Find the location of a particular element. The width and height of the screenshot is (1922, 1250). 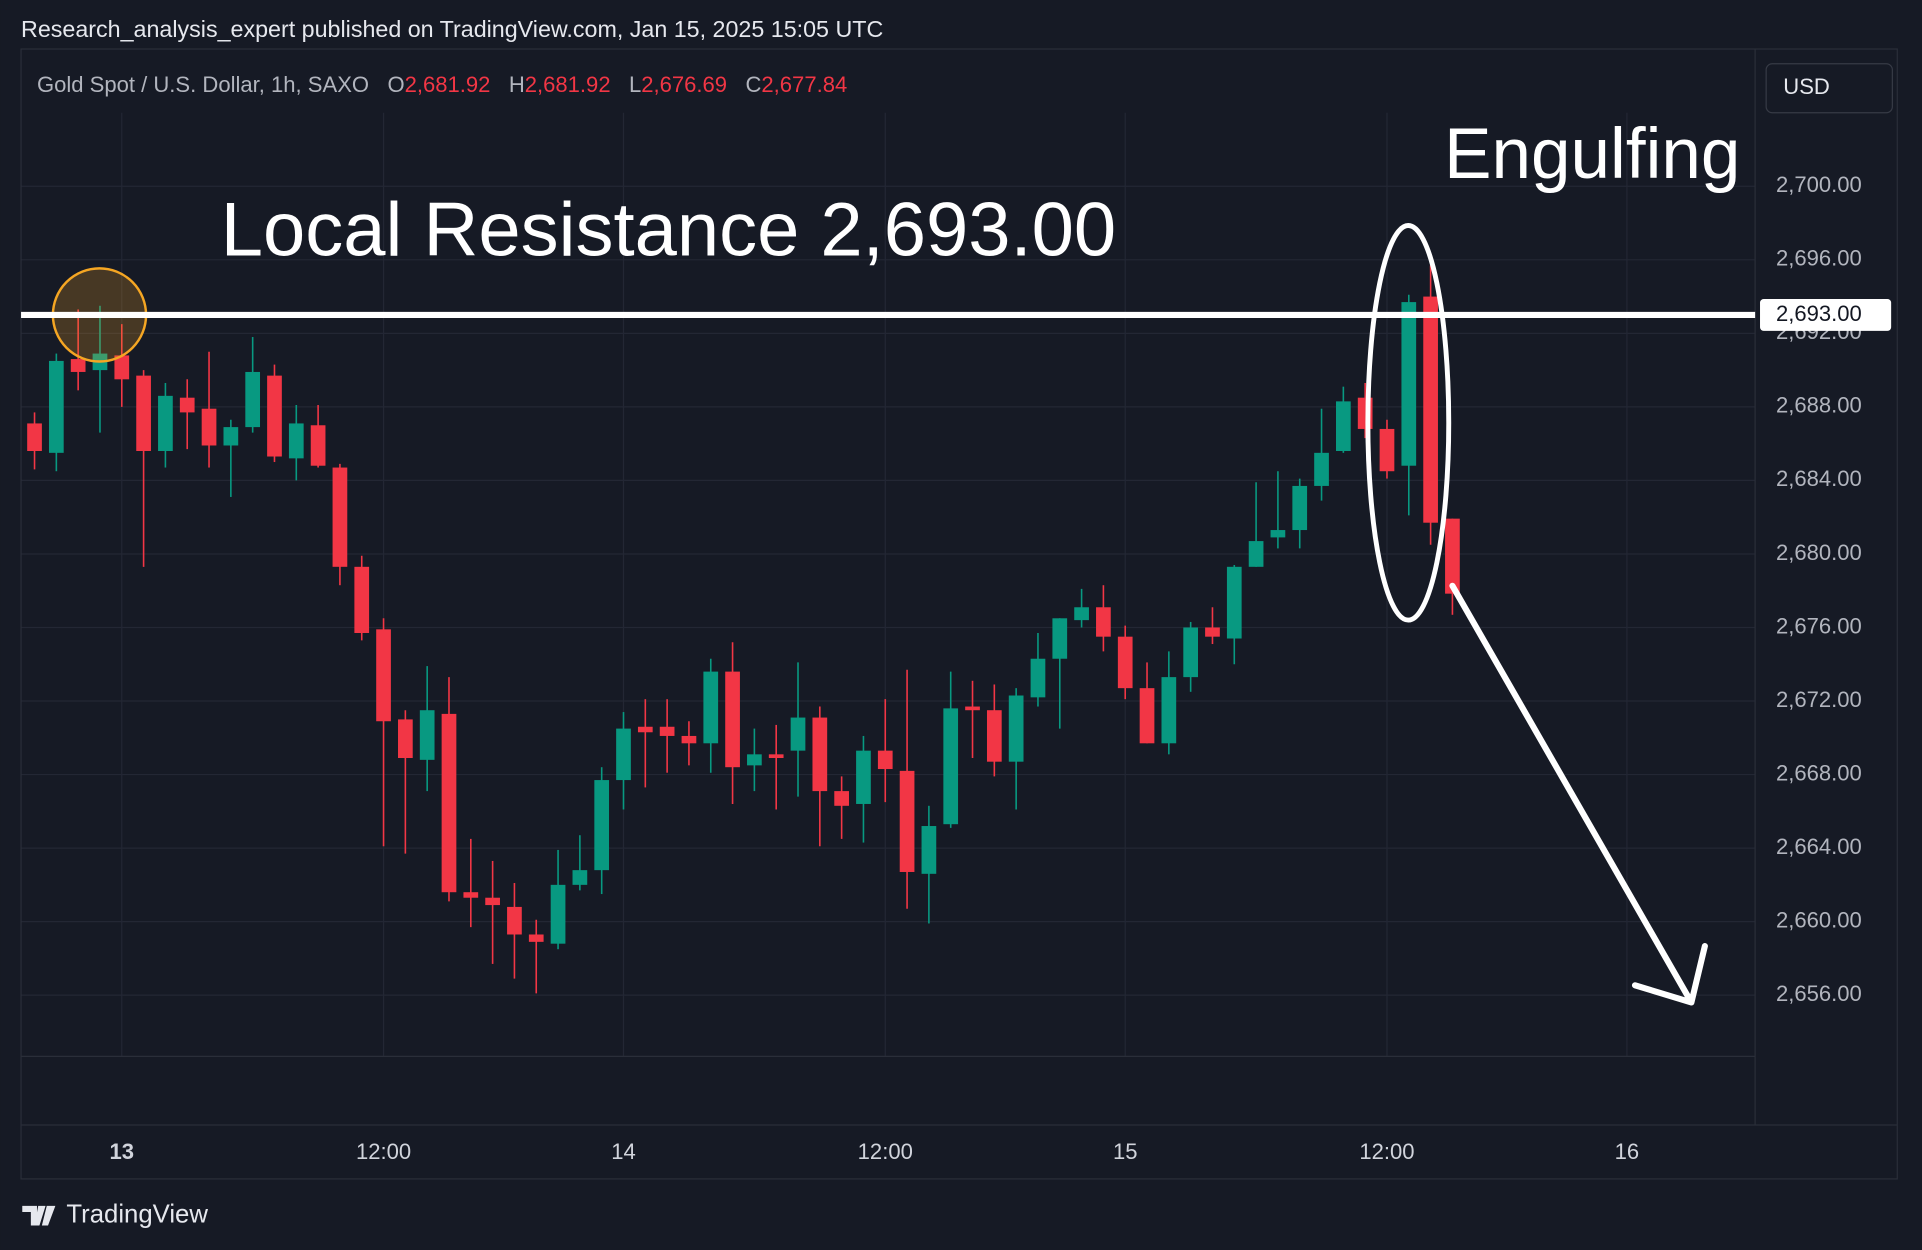

ohlc-key: C is located at coordinates (753, 84).